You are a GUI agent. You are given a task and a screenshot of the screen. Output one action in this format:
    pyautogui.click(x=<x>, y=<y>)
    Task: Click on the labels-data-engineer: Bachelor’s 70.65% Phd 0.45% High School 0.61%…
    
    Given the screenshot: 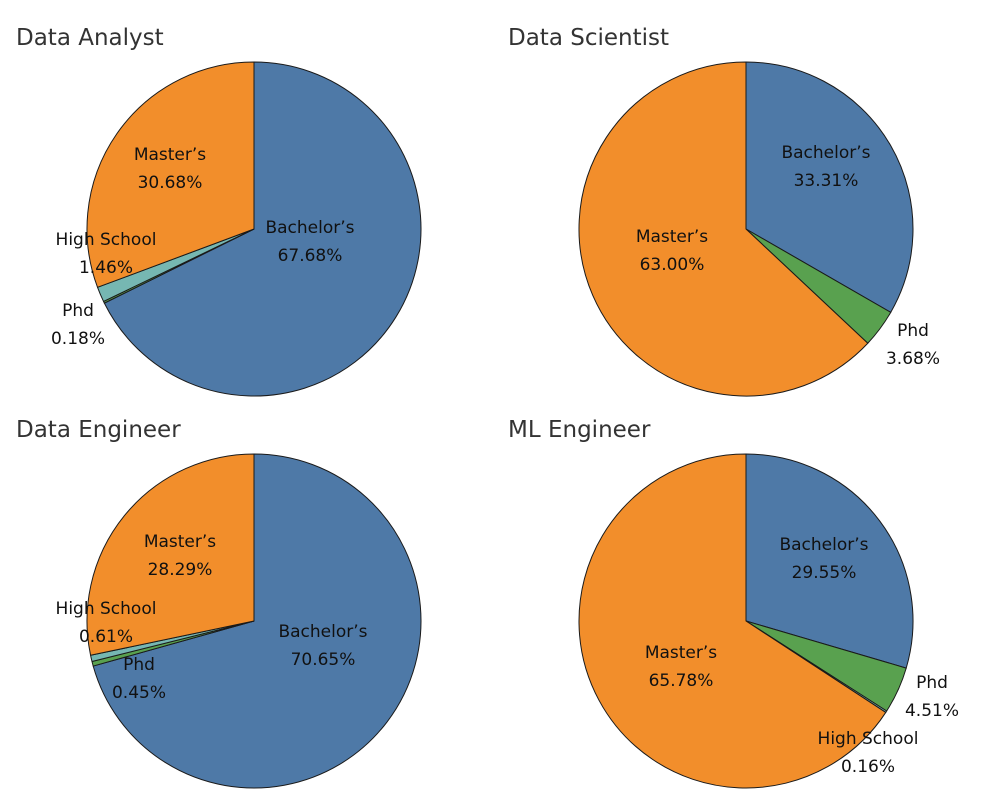 What is the action you would take?
    pyautogui.click(x=212, y=617)
    